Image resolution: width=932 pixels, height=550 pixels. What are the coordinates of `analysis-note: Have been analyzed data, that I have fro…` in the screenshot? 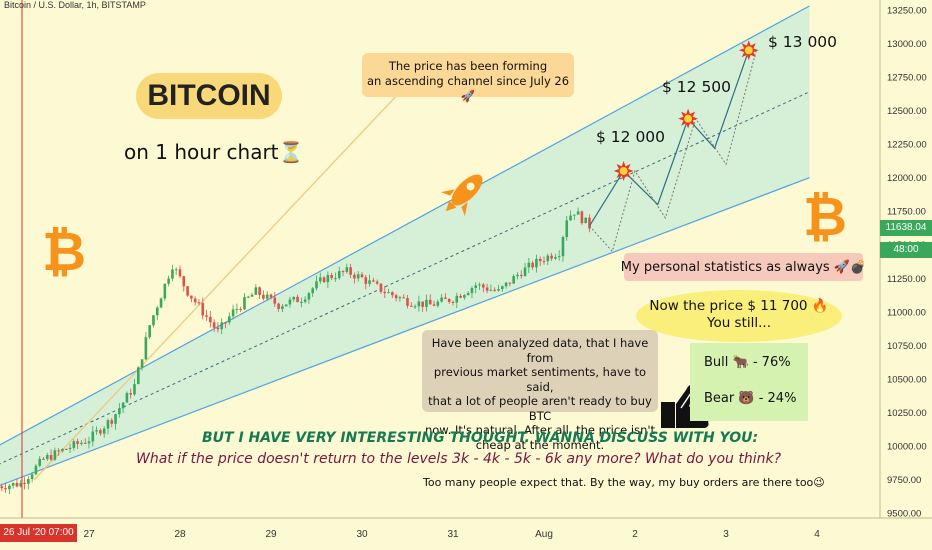 It's located at (540, 391).